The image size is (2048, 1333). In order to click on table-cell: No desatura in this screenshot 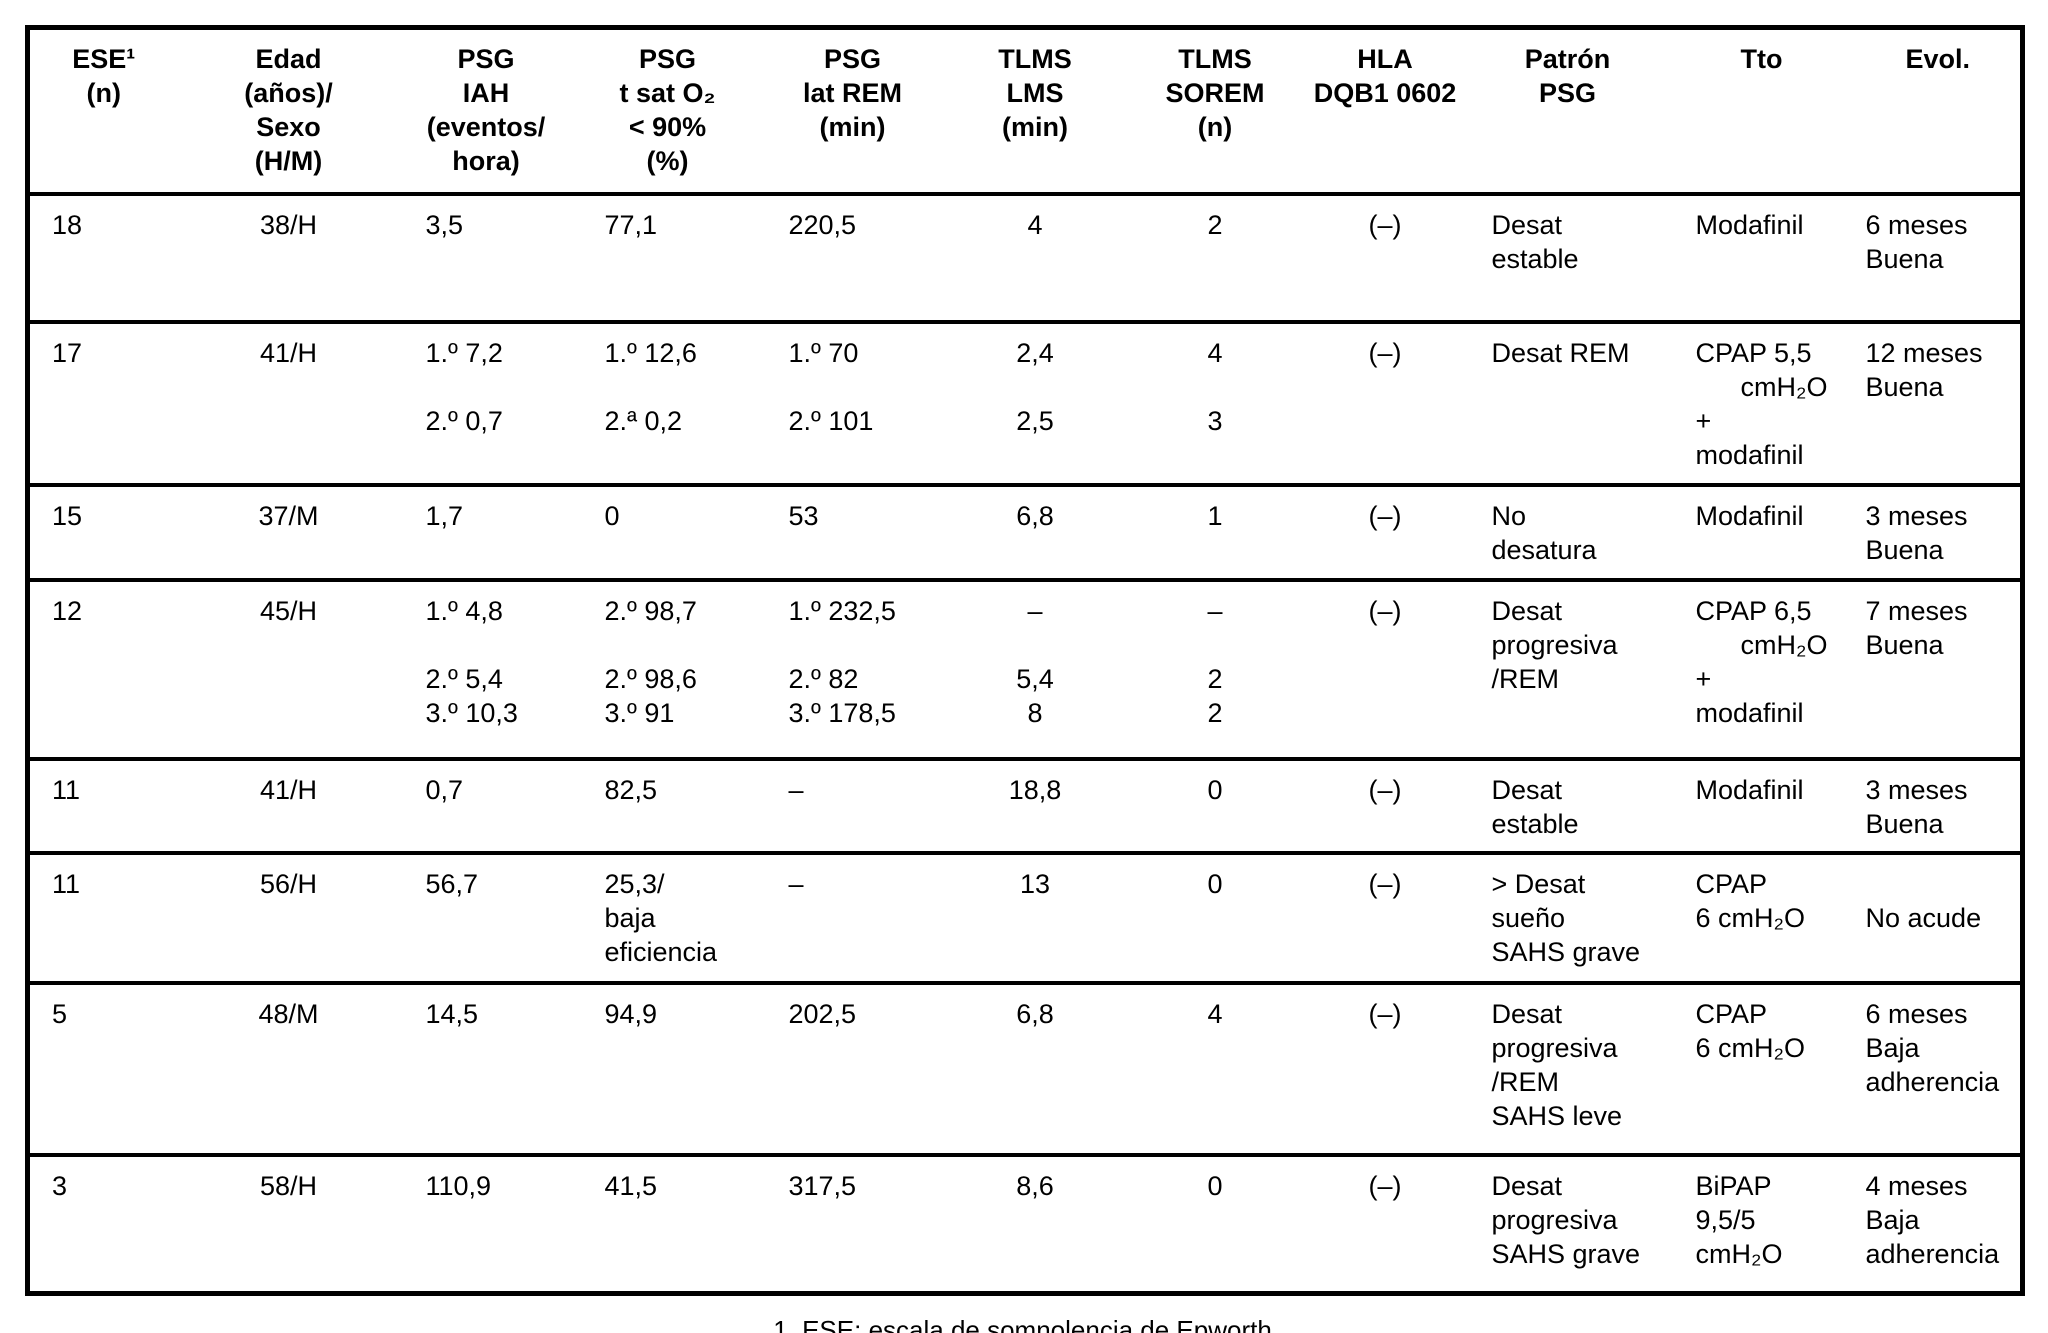, I will do `click(1567, 533)`.